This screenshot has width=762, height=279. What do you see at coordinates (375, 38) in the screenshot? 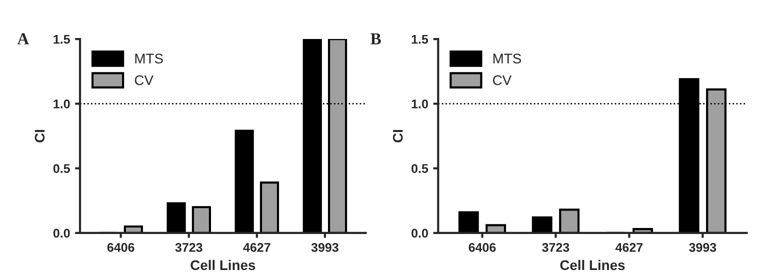
I see `chart-title: B` at bounding box center [375, 38].